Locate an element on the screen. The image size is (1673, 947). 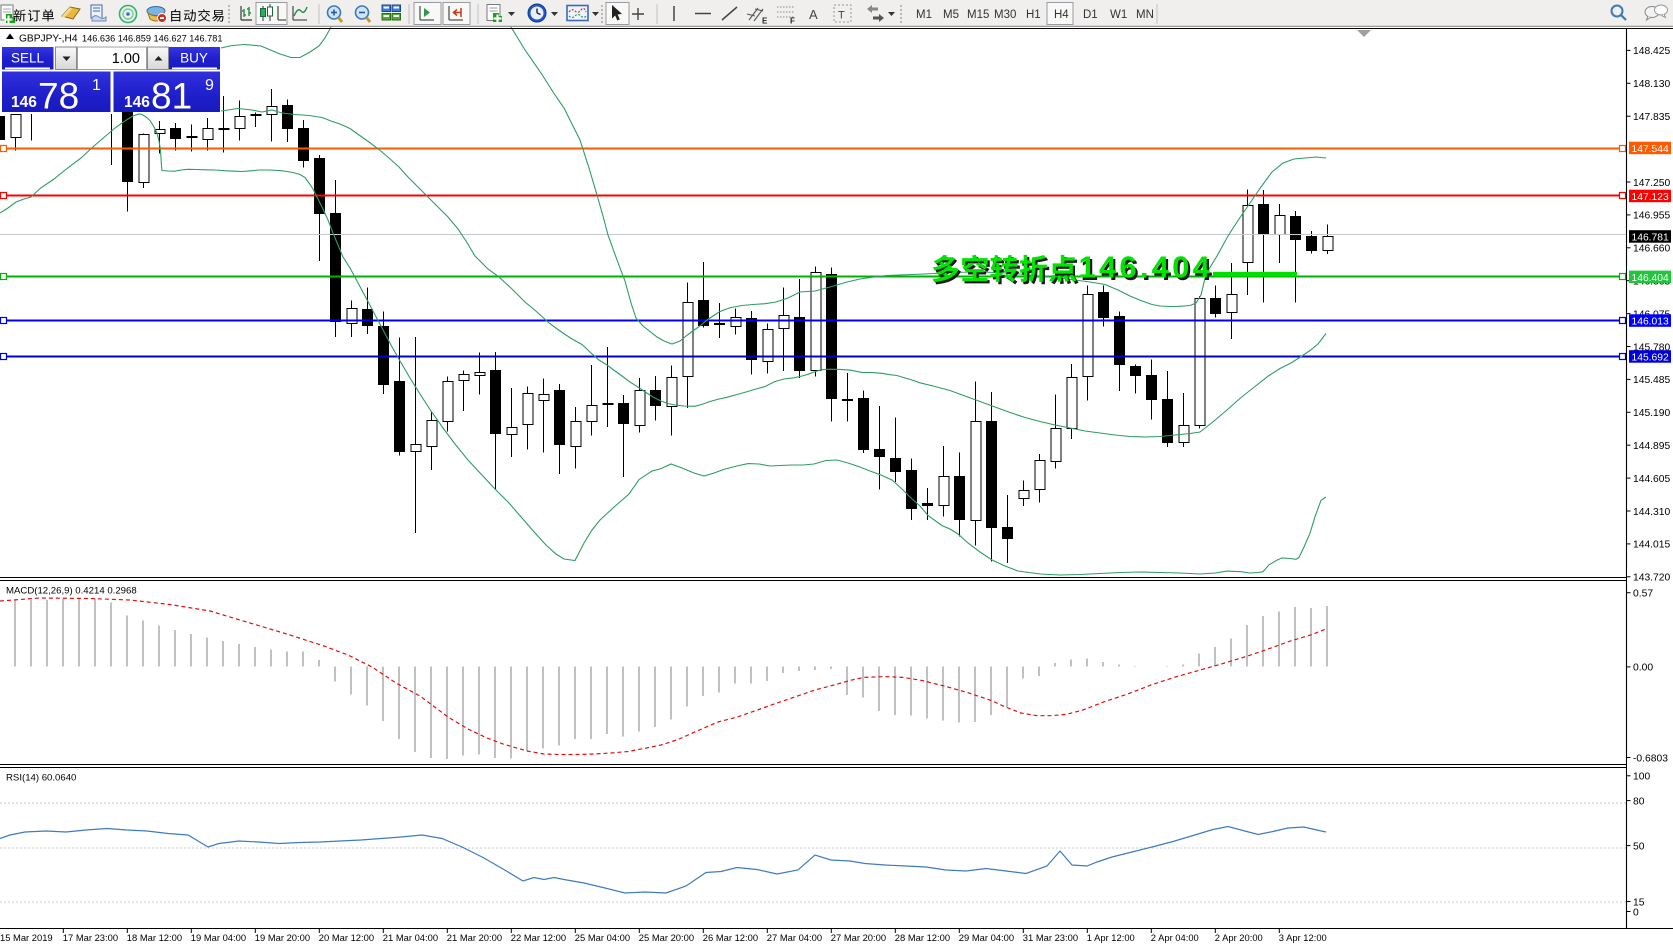
svg-text: 0 is located at coordinates (1636, 912).